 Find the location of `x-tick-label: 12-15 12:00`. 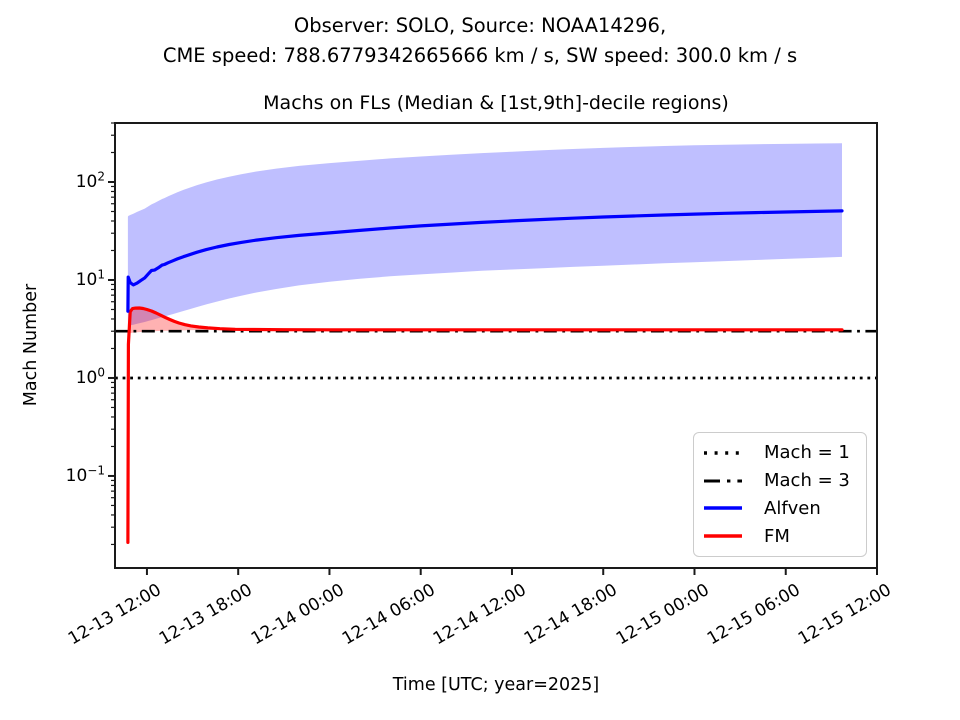

x-tick-label: 12-15 12:00 is located at coordinates (845, 615).